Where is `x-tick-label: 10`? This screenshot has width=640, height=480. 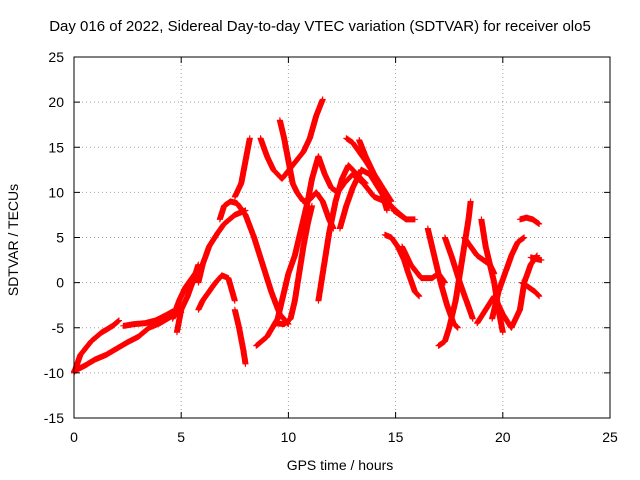
x-tick-label: 10 is located at coordinates (289, 437).